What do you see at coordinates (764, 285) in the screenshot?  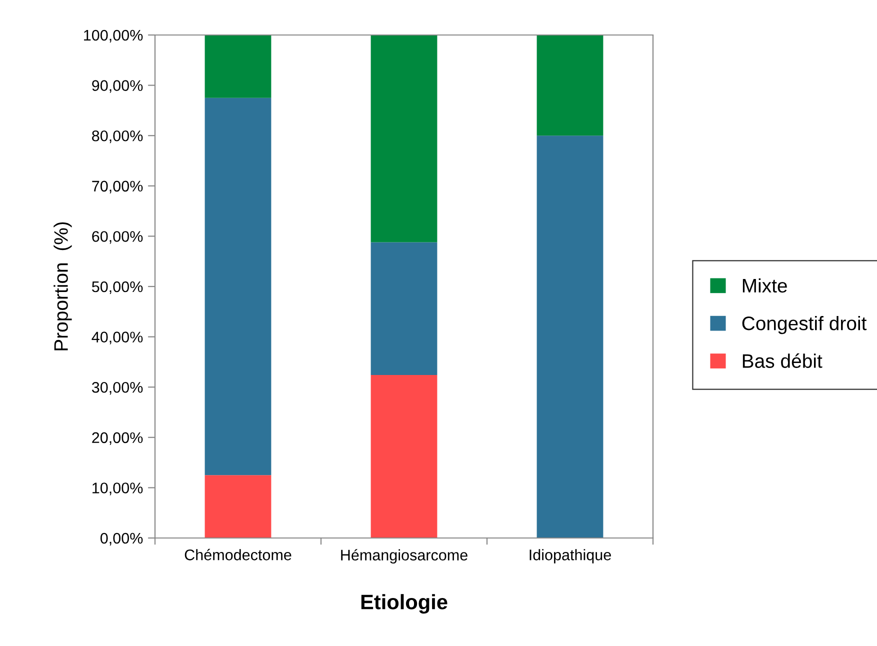 I see `legend-label: Mixte` at bounding box center [764, 285].